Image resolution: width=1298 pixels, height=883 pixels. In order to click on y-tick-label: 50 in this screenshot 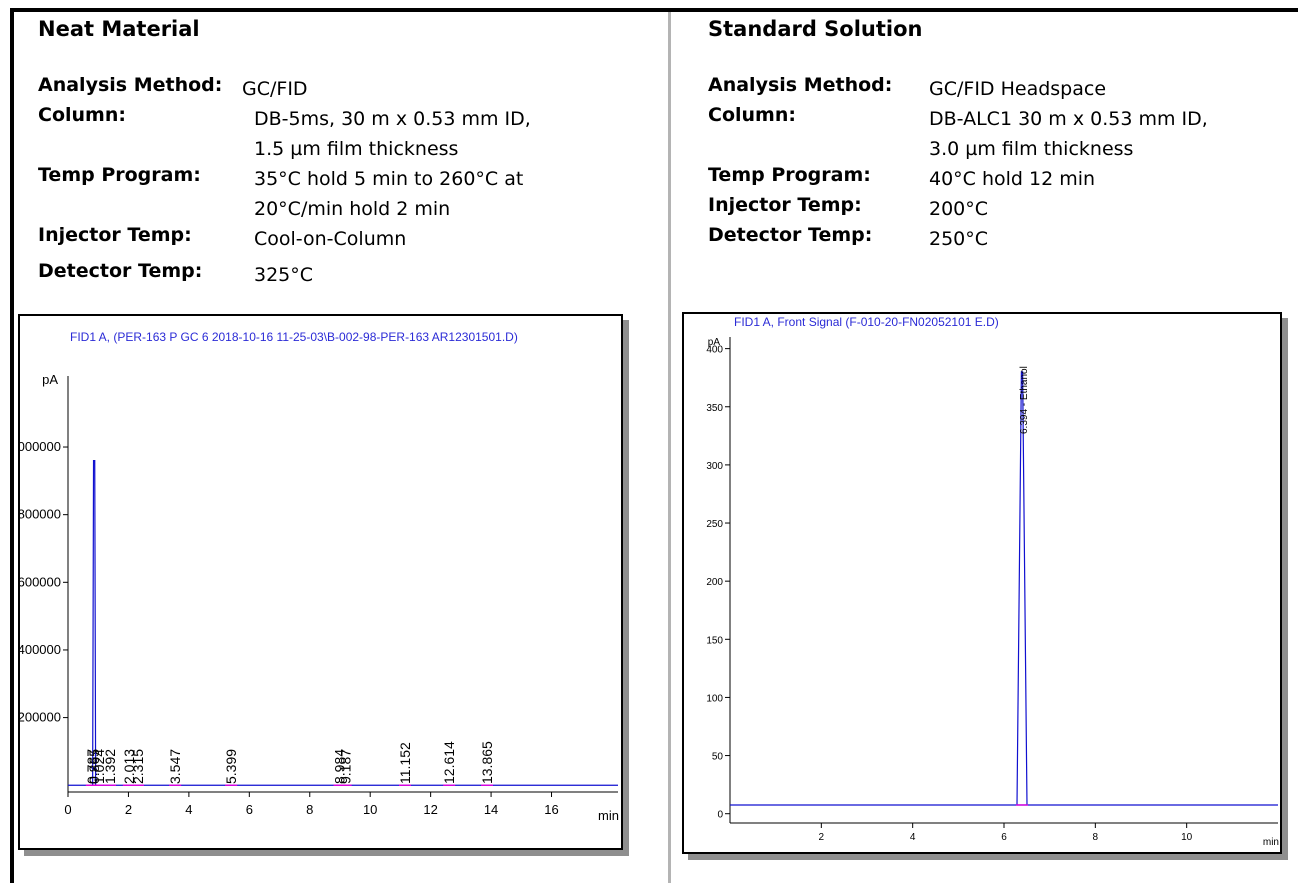, I will do `click(718, 757)`.